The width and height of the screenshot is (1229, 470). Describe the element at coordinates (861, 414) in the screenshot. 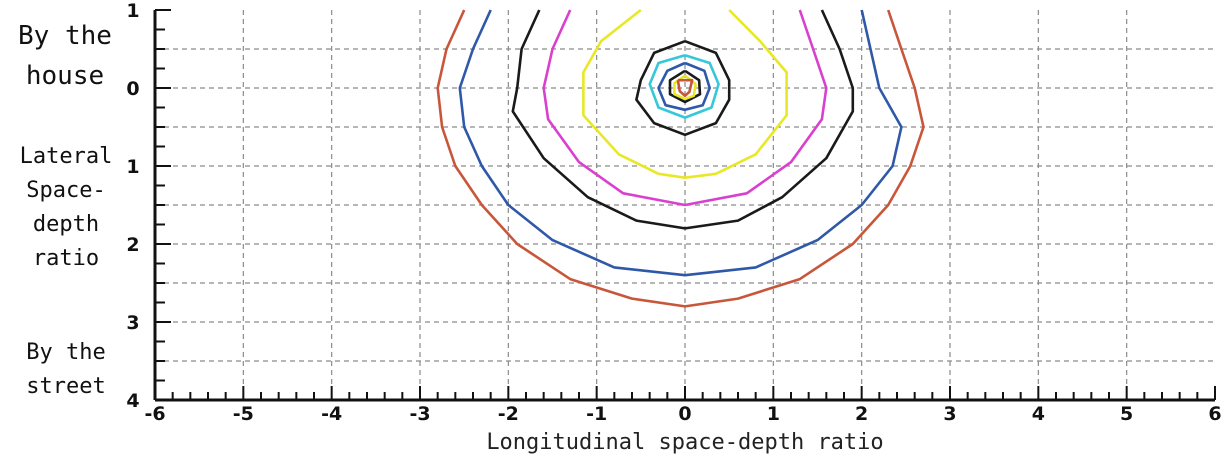

I see `x-tick-label: 2` at that location.